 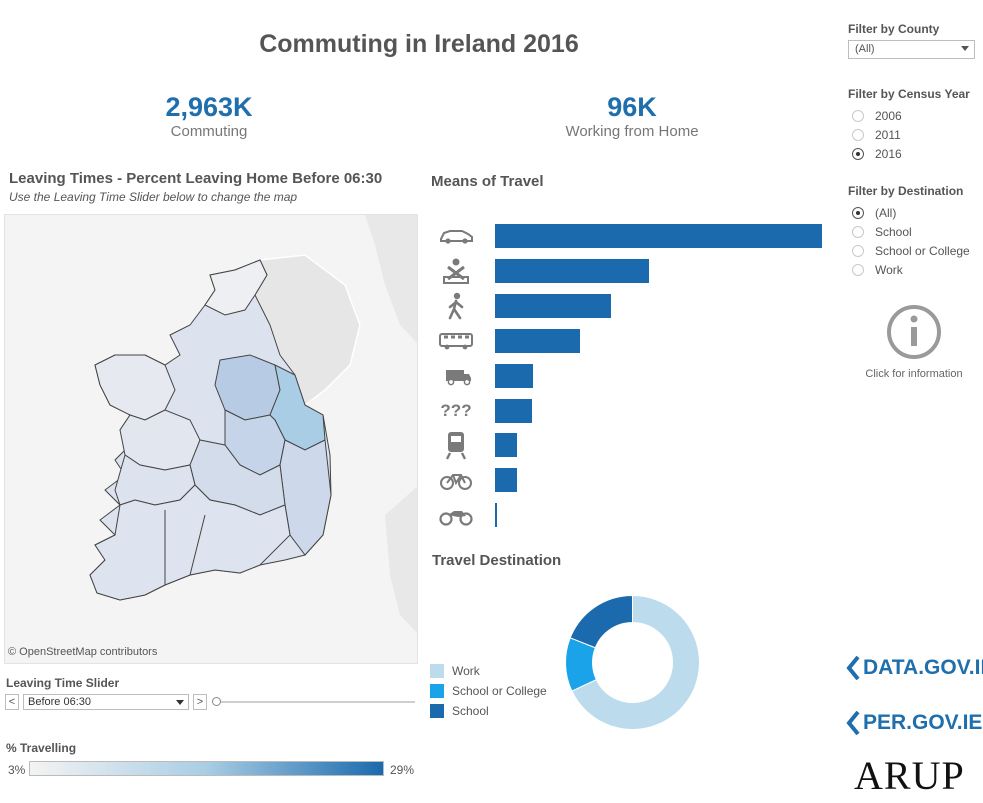 I want to click on pct-travelling-label: % Travelling, so click(x=41, y=748).